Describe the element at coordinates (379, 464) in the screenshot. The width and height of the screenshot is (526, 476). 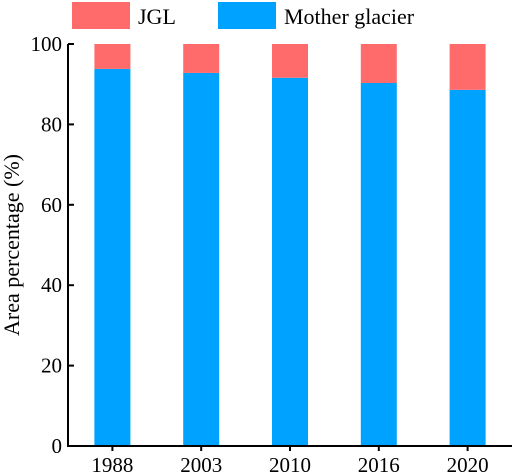
I see `x-tick-label-2016: 2016` at that location.